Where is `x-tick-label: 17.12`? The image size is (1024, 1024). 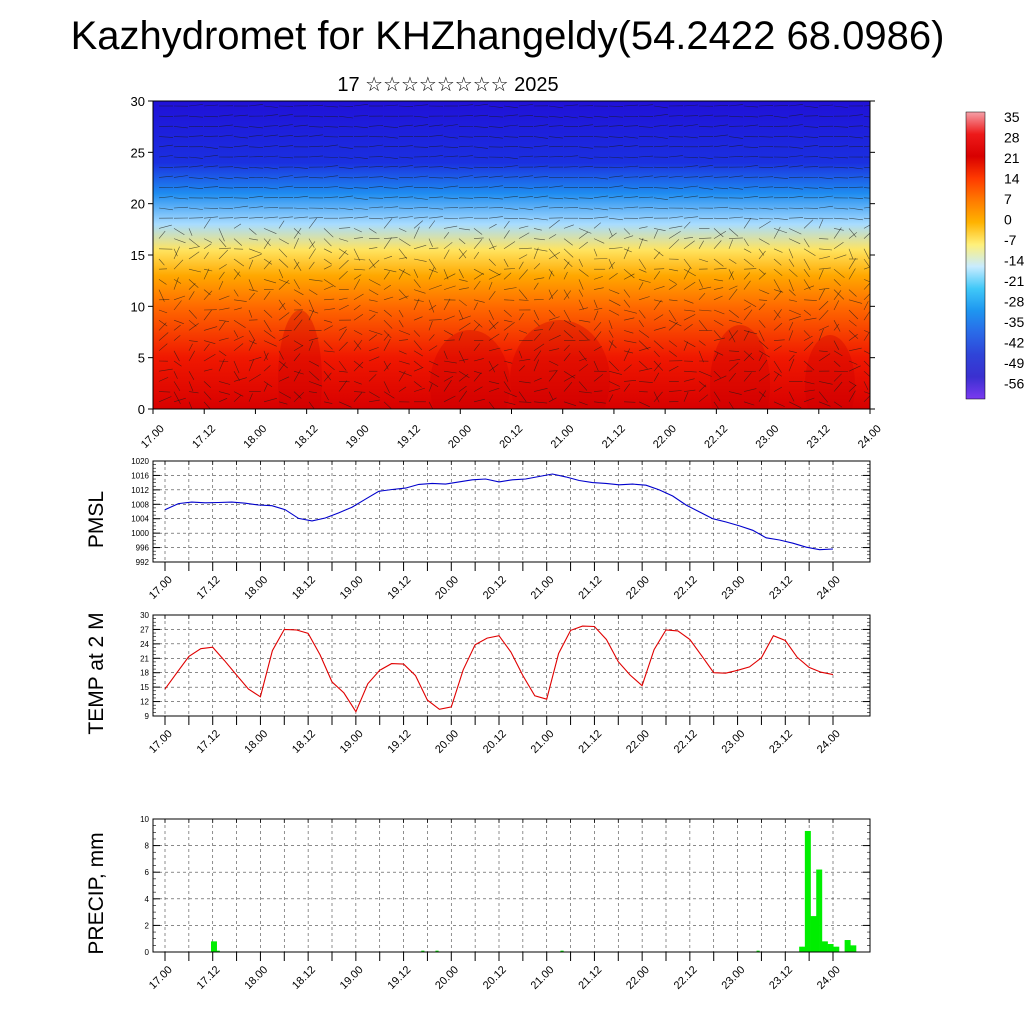 x-tick-label: 17.12 is located at coordinates (209, 742).